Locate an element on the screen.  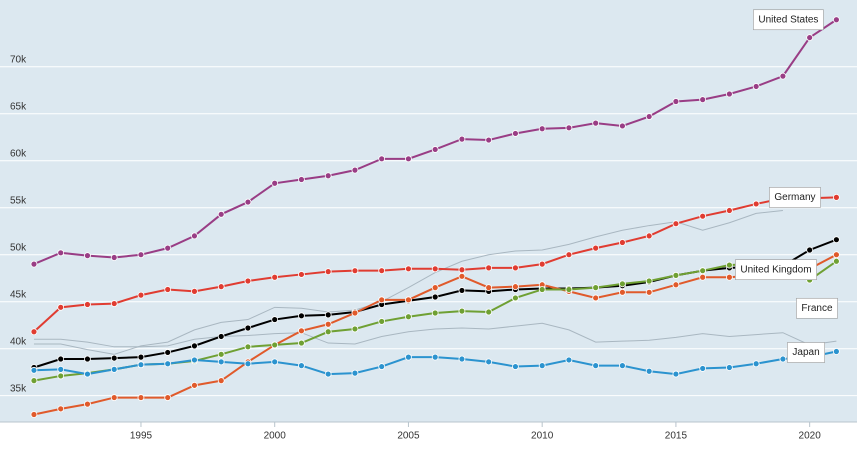
series-label: United Kingdom is located at coordinates (776, 270).